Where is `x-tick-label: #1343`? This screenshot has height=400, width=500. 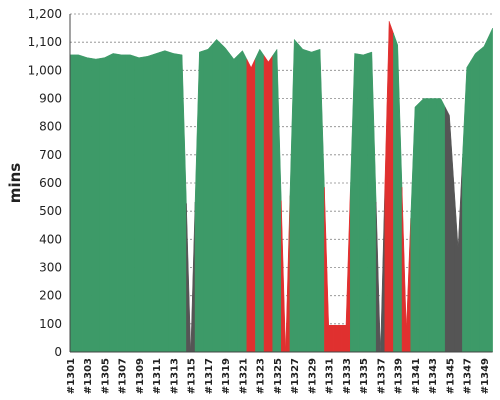
x-tick-label: #1343 is located at coordinates (433, 376).